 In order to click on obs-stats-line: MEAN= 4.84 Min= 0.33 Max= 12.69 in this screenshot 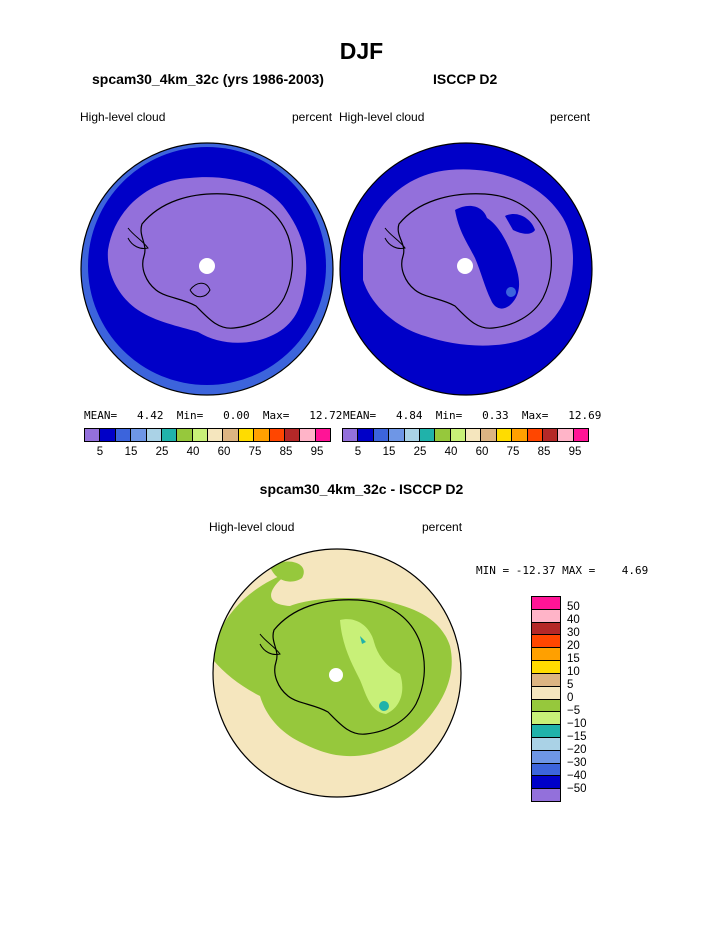, I will do `click(472, 415)`.